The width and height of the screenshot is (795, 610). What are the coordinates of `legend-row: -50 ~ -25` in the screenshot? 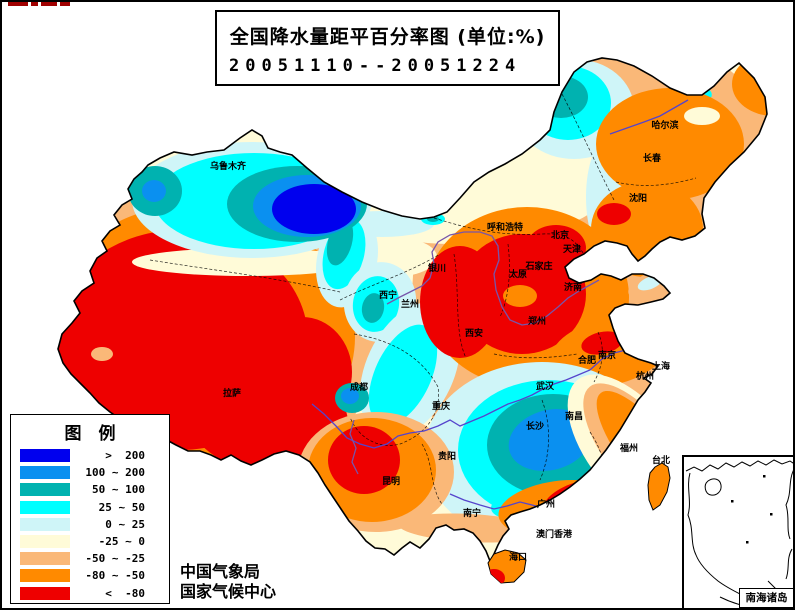 It's located at (90, 559).